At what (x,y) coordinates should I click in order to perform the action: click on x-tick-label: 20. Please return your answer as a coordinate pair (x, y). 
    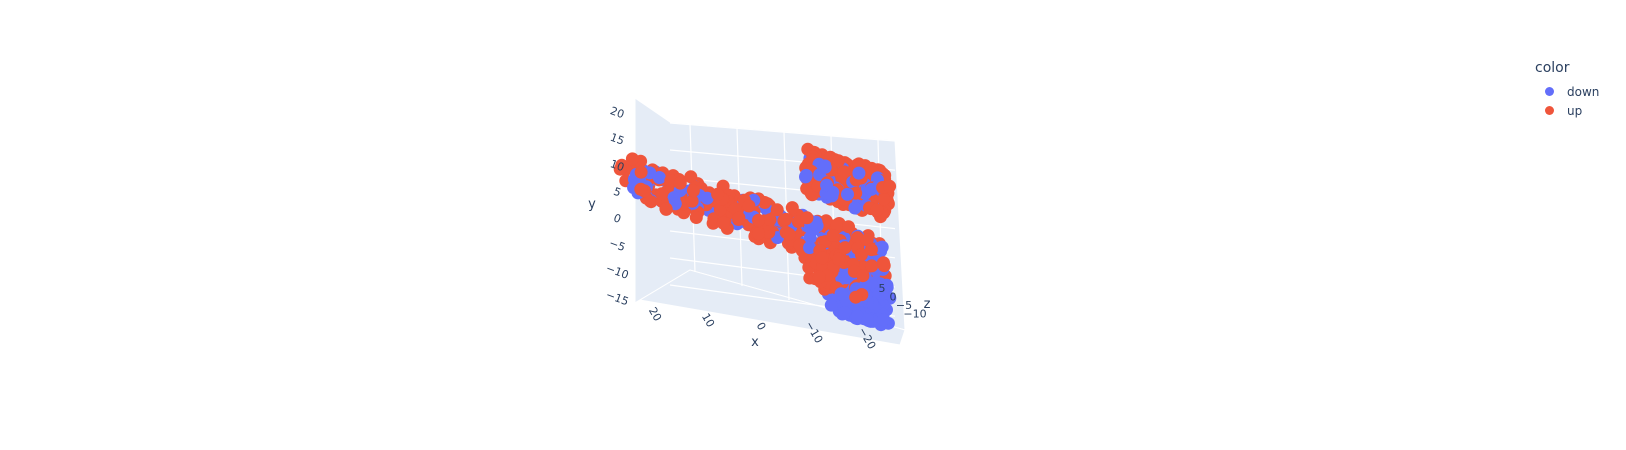
    Looking at the image, I should click on (655, 314).